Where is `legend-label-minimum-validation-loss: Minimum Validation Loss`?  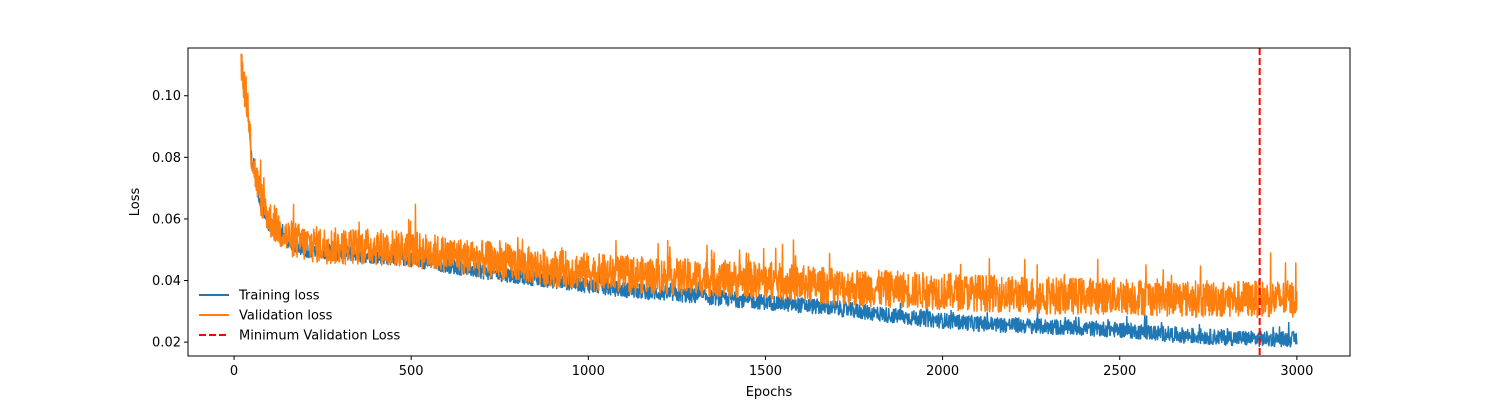
legend-label-minimum-validation-loss: Minimum Validation Loss is located at coordinates (319, 336).